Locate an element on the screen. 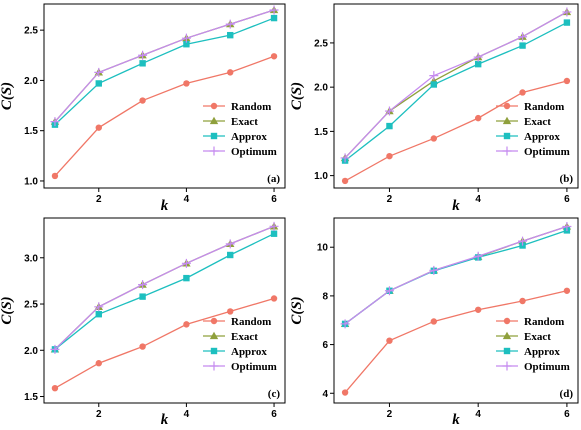  y-tick-label: 8 is located at coordinates (325, 296).